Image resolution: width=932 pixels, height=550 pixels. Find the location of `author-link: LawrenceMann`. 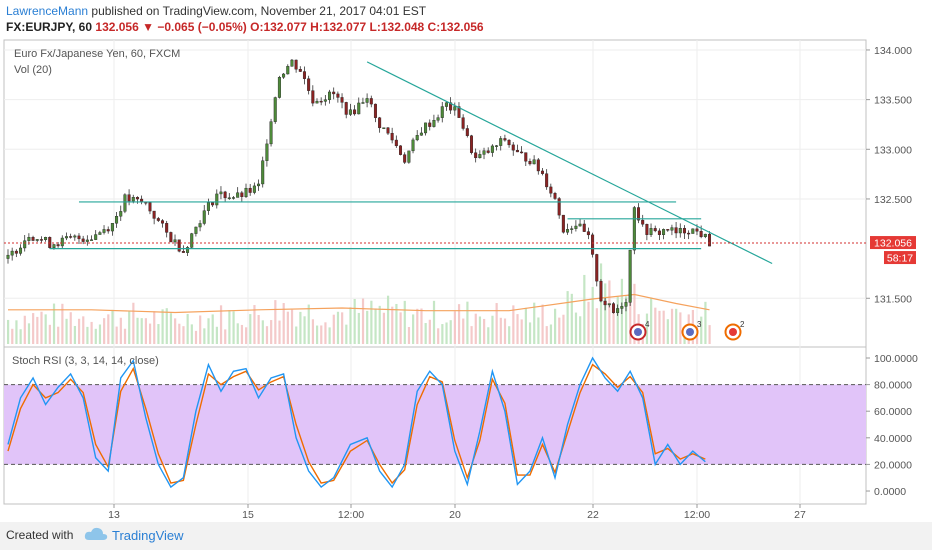

author-link: LawrenceMann is located at coordinates (47, 11).